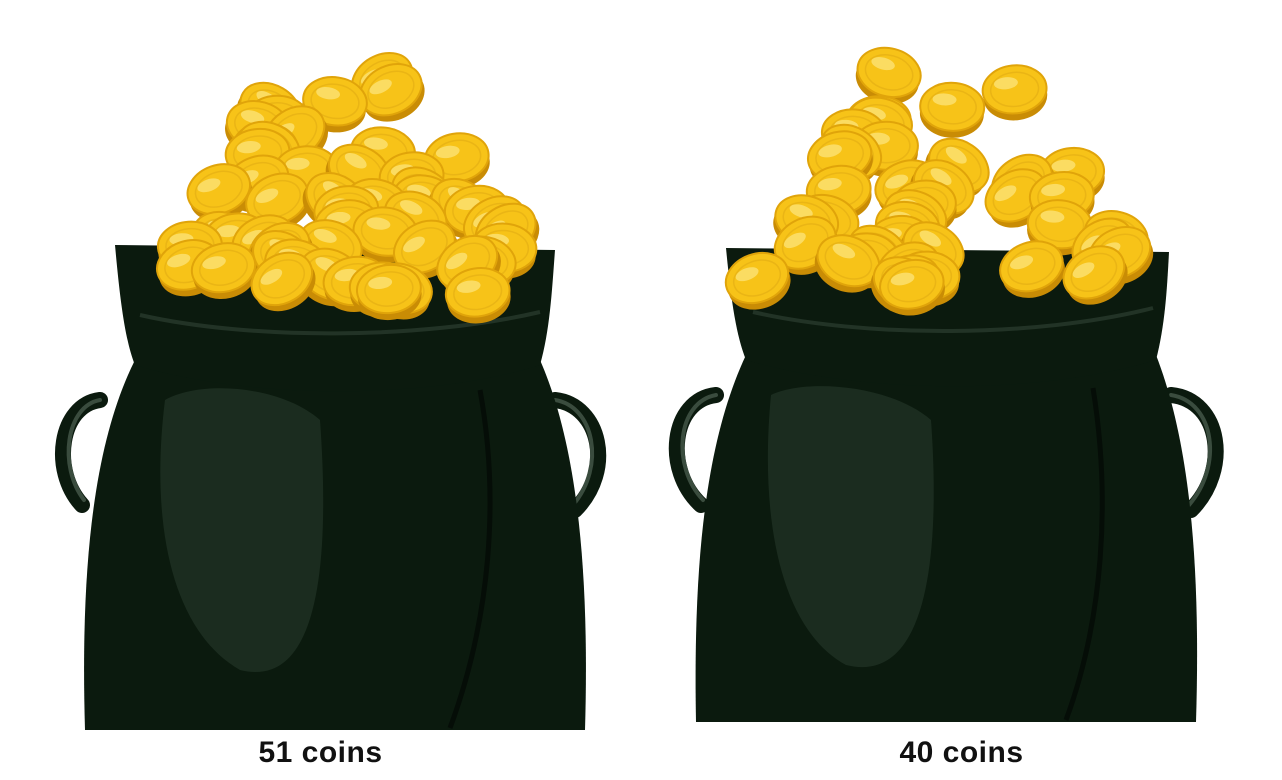 Image resolution: width=1282 pixels, height=780 pixels. Describe the element at coordinates (348, 187) in the screenshot. I see `coin-pile-left` at that location.